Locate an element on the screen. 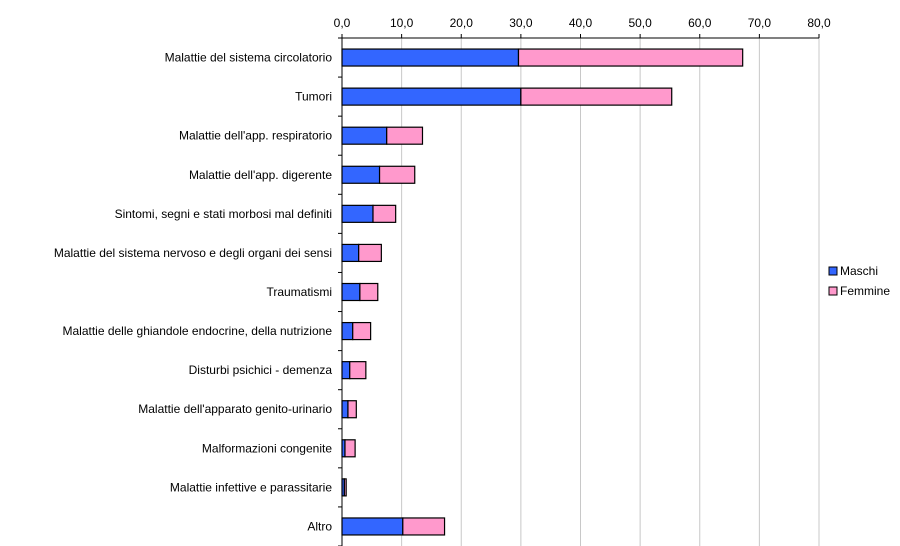  x-tick-label: 60,0 is located at coordinates (700, 23).